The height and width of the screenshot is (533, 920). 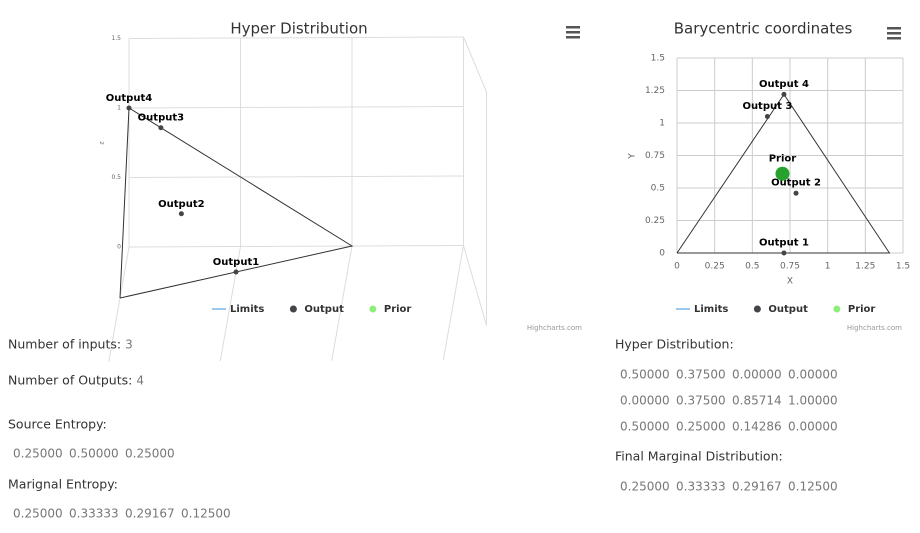 I want to click on x-tick-label: 0, so click(x=677, y=267).